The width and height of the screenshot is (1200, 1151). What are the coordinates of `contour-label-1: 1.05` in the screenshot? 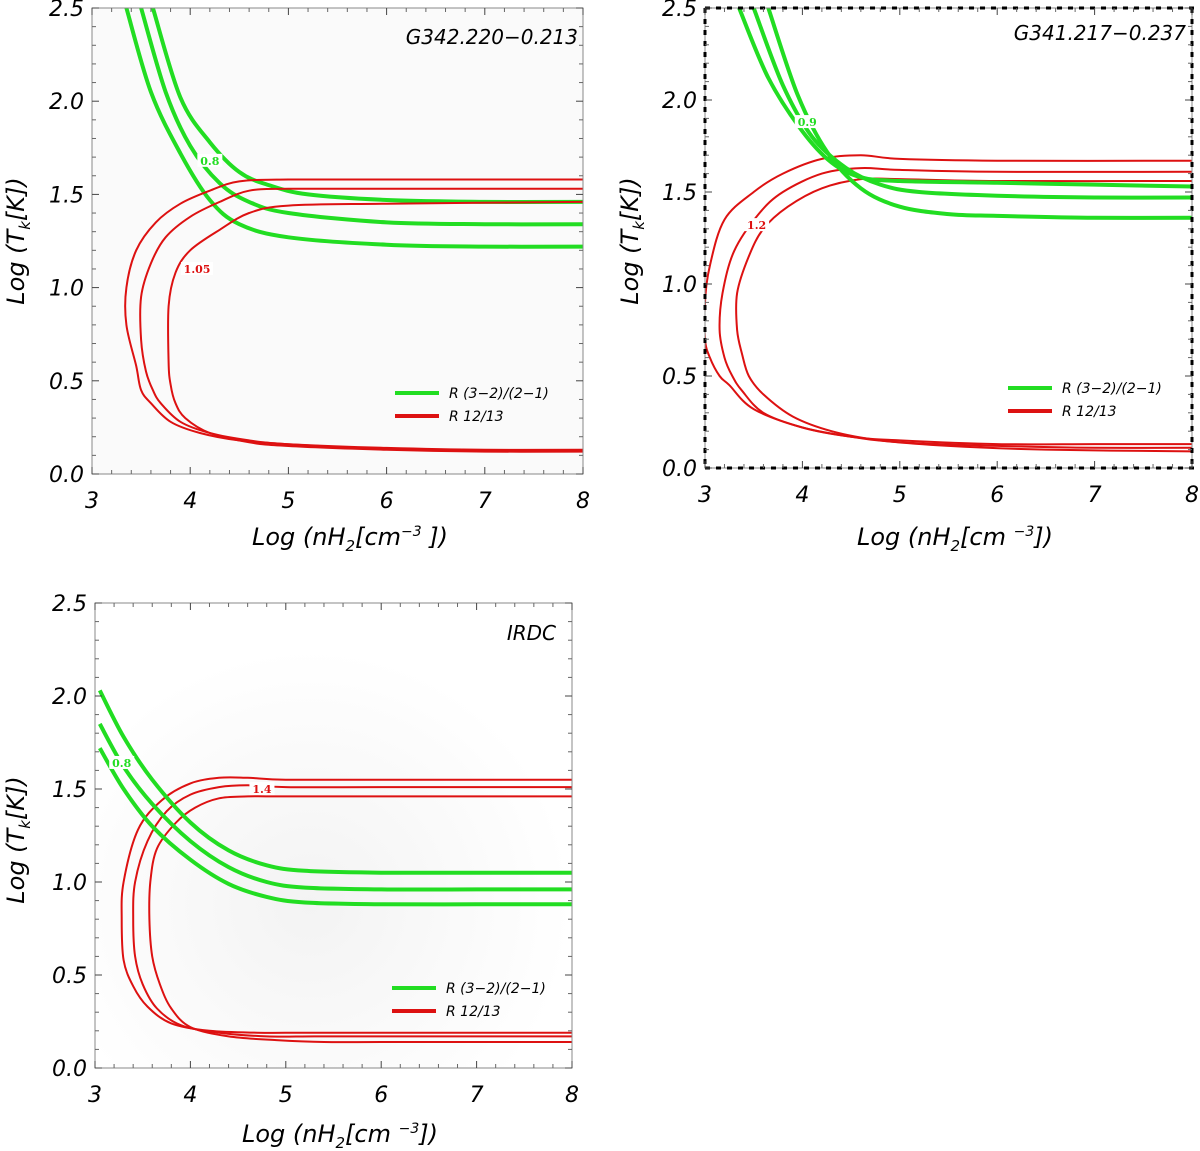 It's located at (197, 269).